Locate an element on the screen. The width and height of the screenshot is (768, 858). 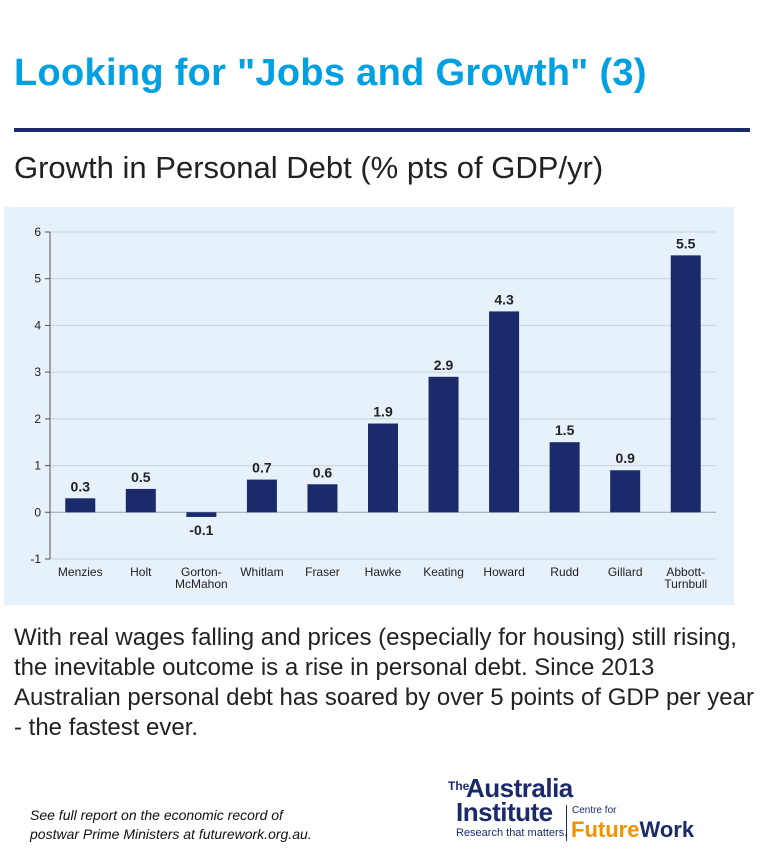
page-title: Looking for "Jobs and Growth" (3) is located at coordinates (330, 73).